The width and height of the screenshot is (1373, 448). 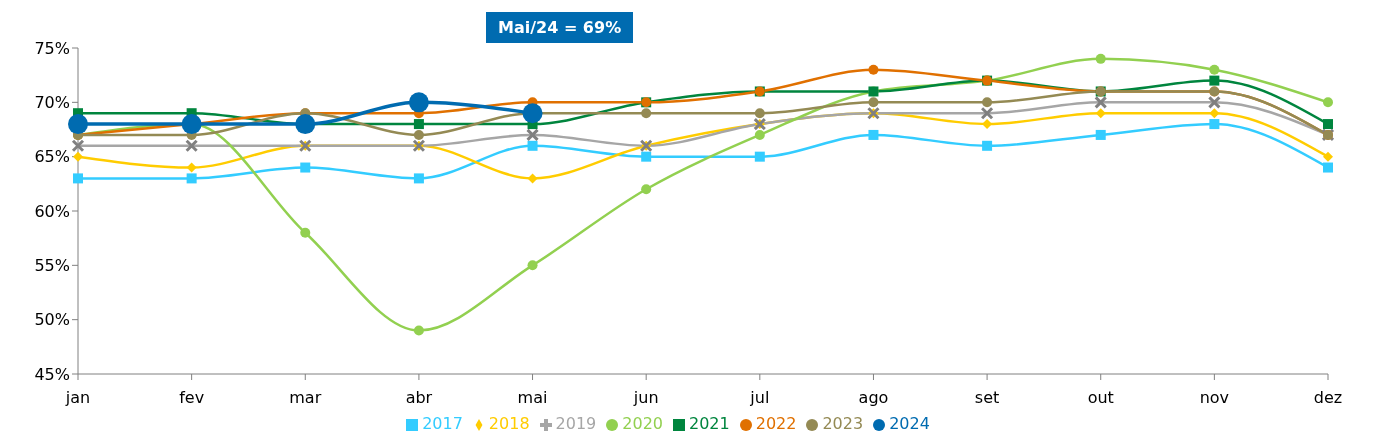 I want to click on x-tick-label: jun, so click(x=645, y=398).